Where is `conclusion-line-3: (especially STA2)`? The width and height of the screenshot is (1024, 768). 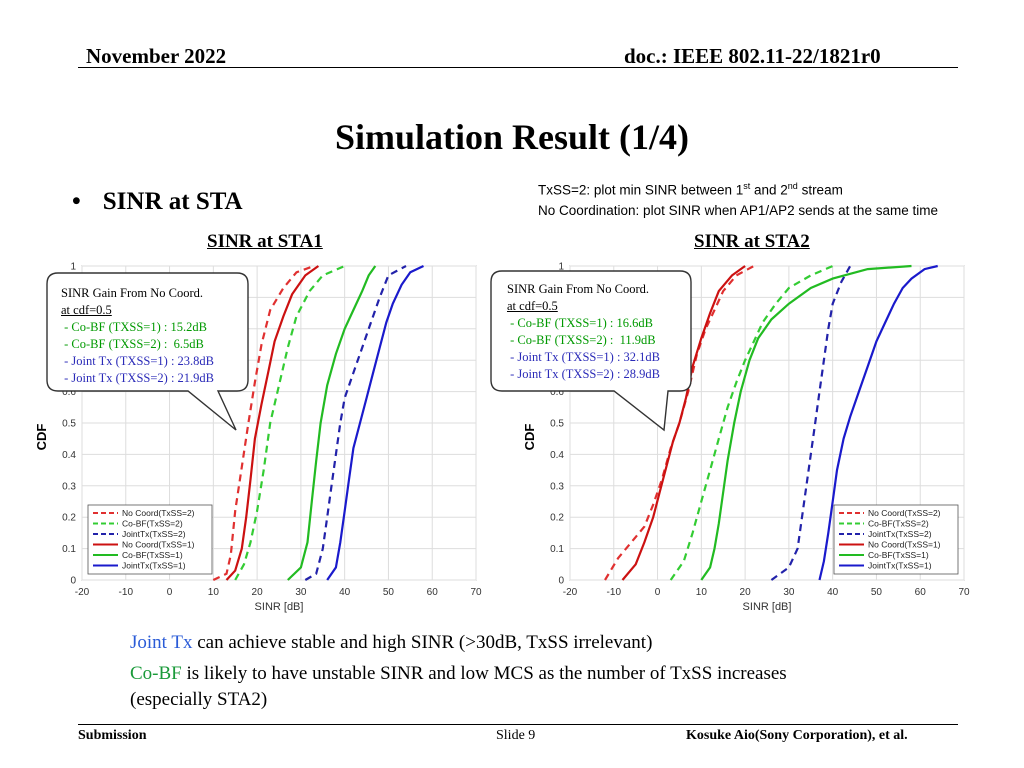 conclusion-line-3: (especially STA2) is located at coordinates (199, 699).